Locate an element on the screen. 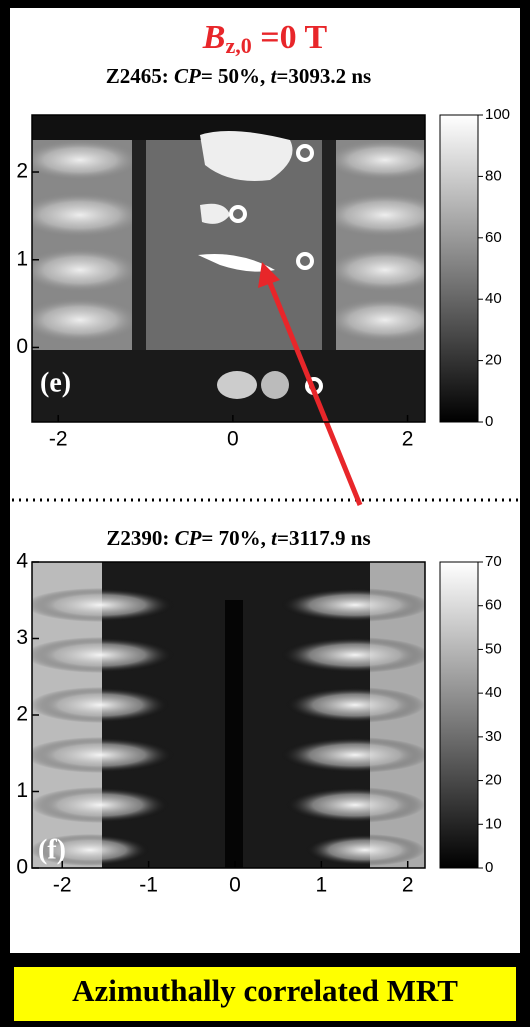 The height and width of the screenshot is (1027, 530). subtitle: Z2390: CP= 70%, t=3117.9 ns is located at coordinates (238, 538).